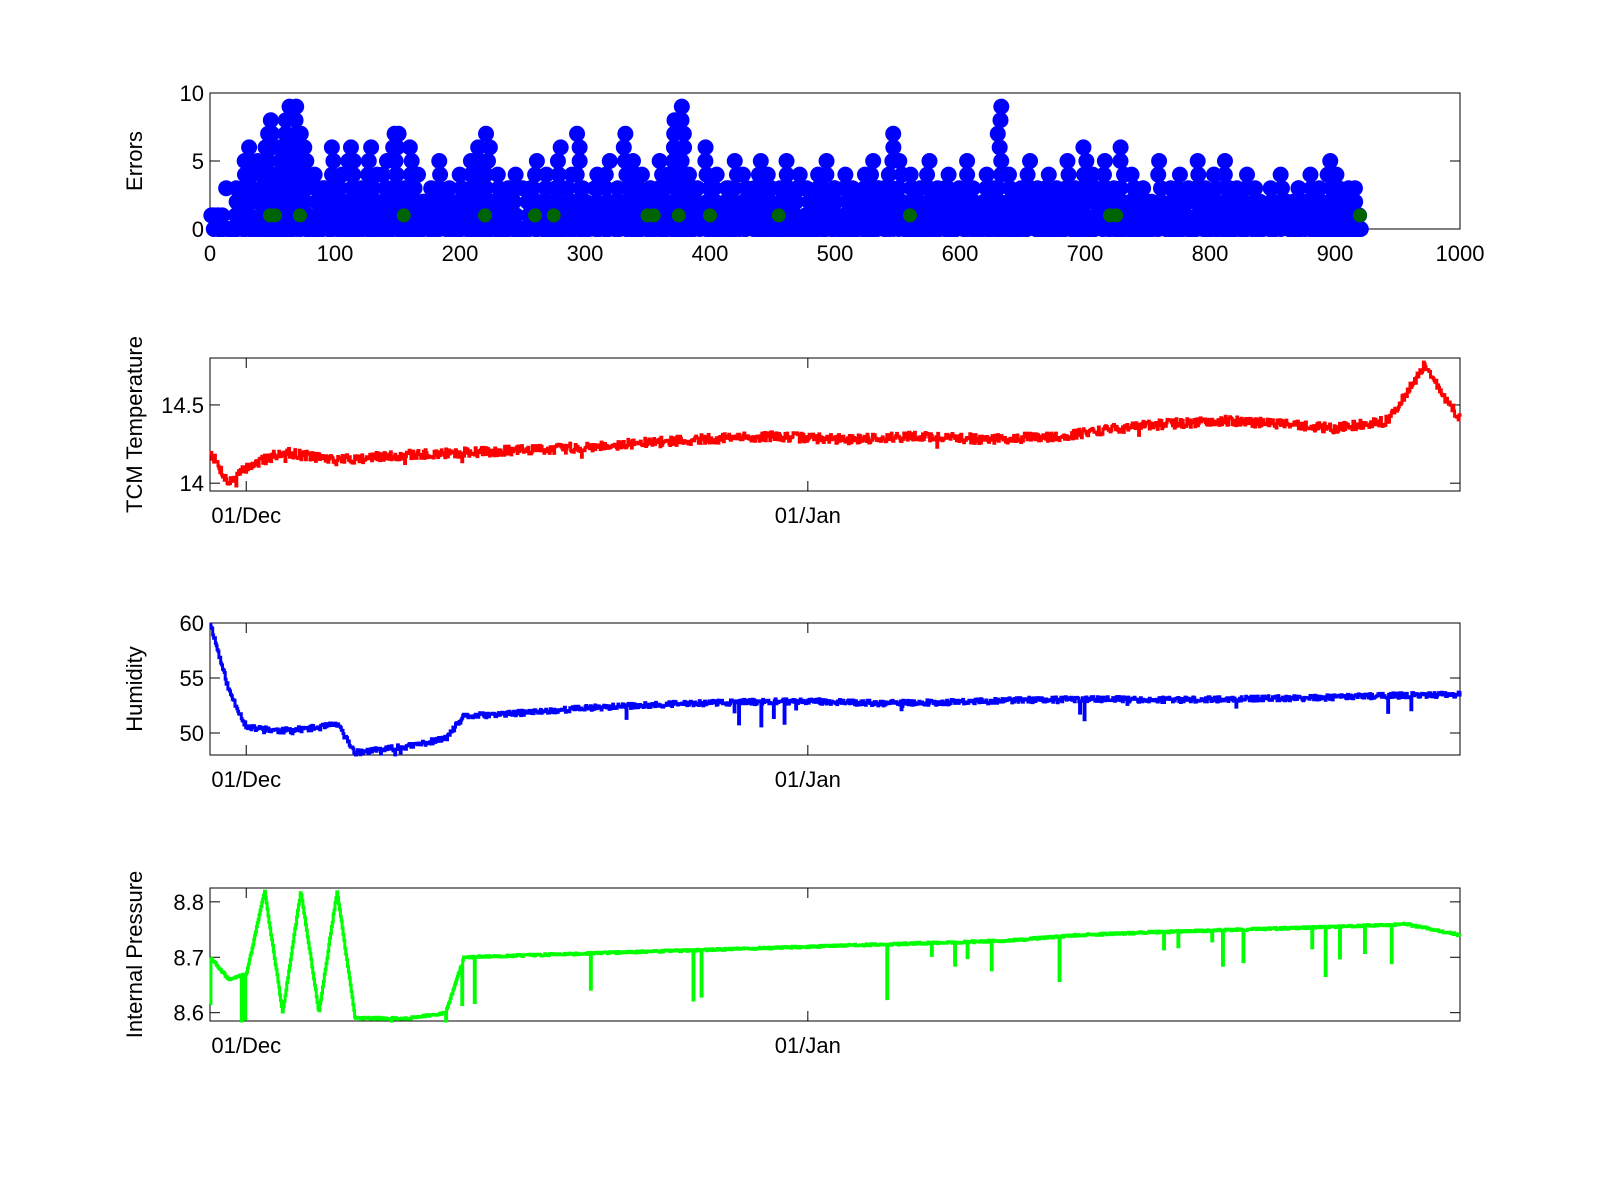 The height and width of the screenshot is (1200, 1600). I want to click on y-tick-label: 60, so click(192, 623).